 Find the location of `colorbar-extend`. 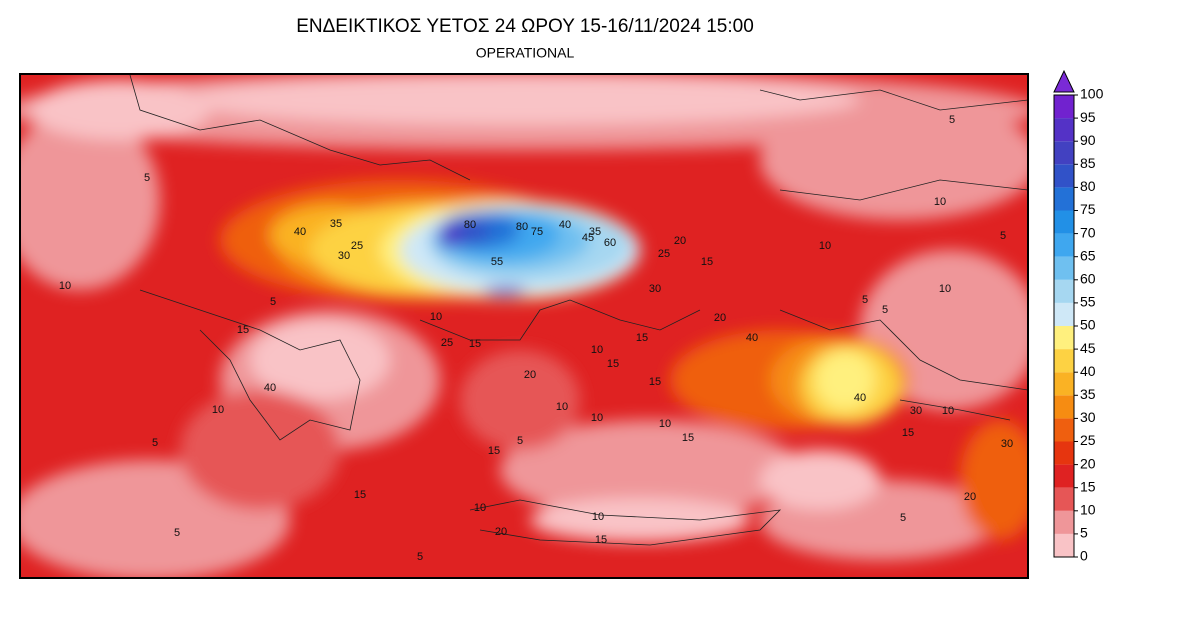

colorbar-extend is located at coordinates (1064, 81).